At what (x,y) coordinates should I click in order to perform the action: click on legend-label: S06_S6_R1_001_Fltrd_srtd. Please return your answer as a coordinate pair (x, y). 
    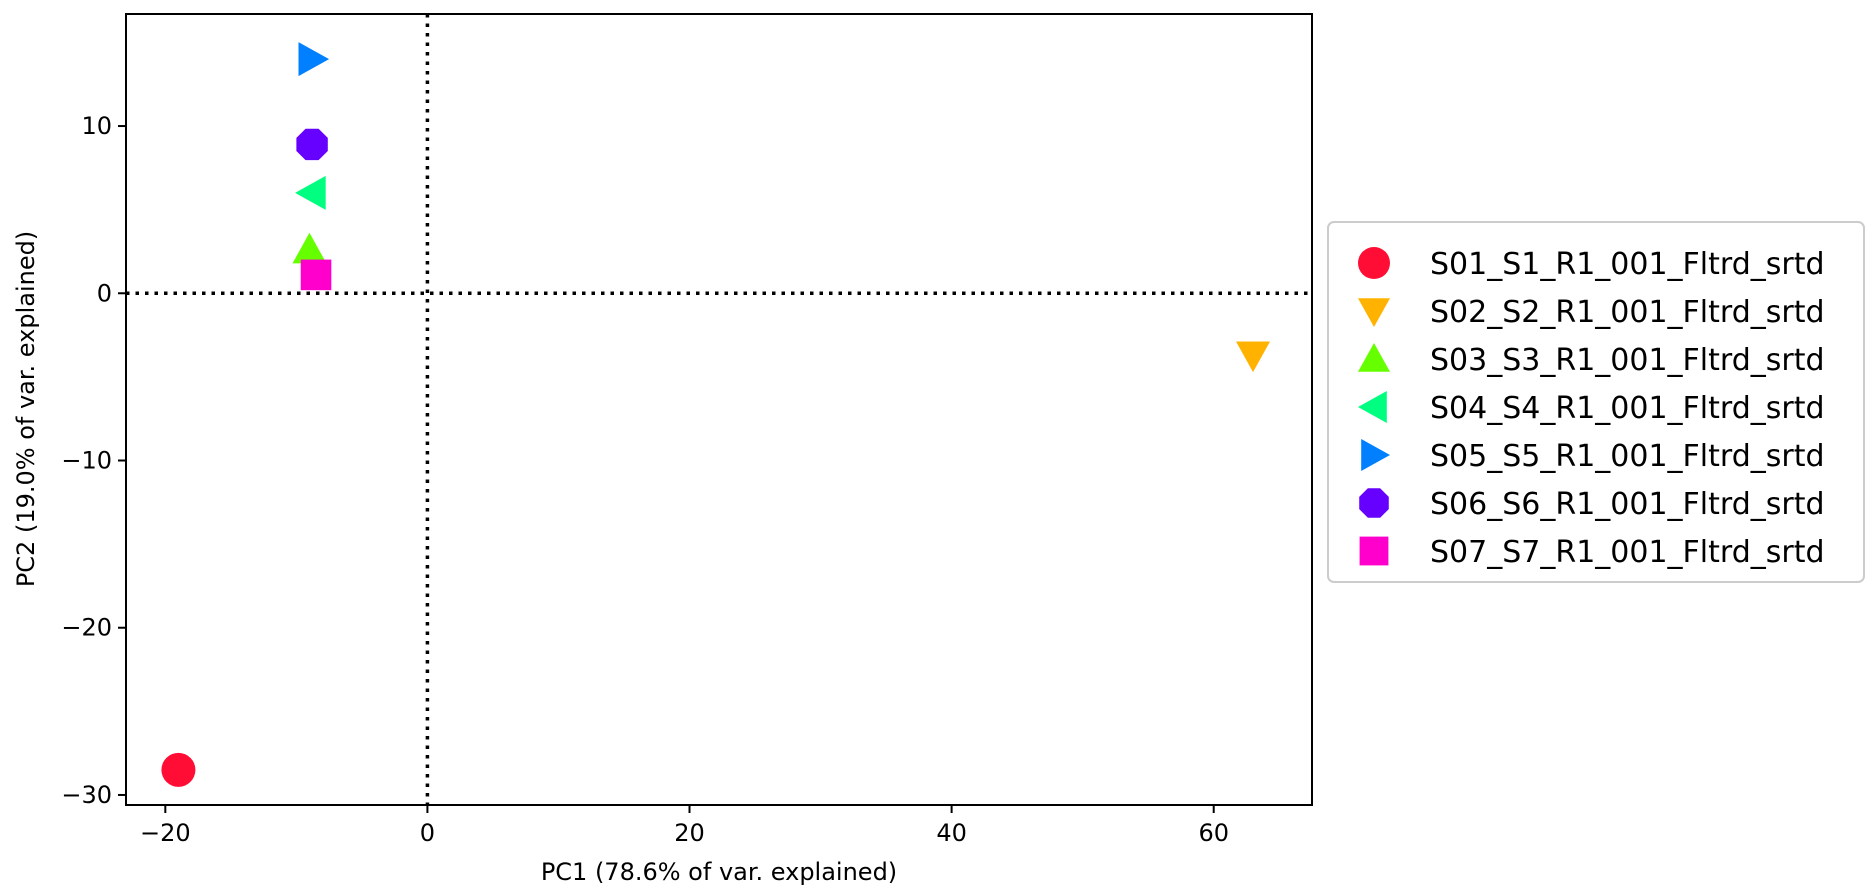
    Looking at the image, I should click on (1627, 504).